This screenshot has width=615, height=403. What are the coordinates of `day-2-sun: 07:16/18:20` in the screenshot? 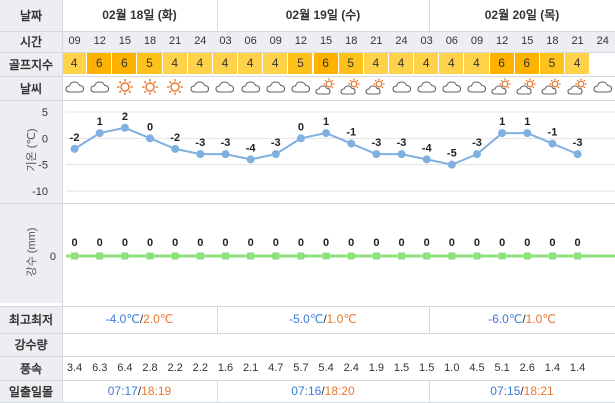 It's located at (323, 391).